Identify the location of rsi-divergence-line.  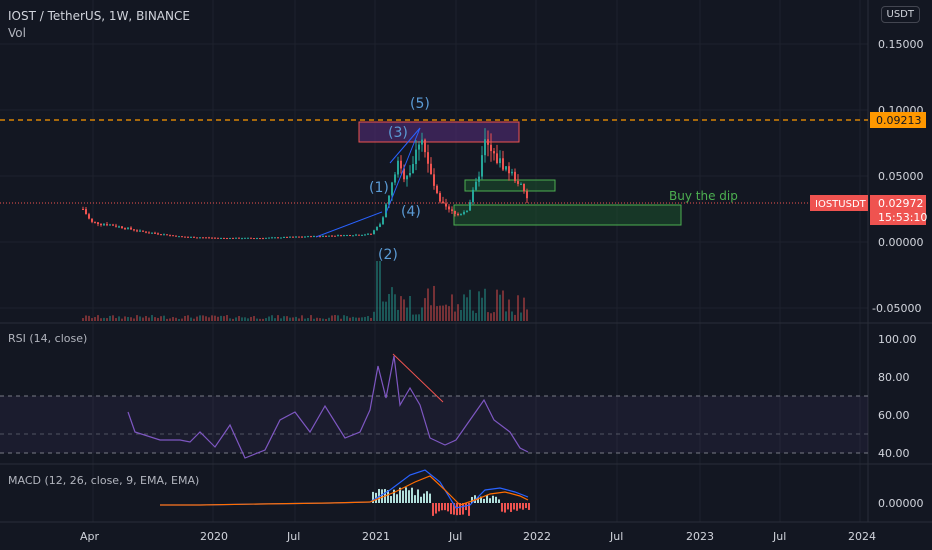
(418, 378).